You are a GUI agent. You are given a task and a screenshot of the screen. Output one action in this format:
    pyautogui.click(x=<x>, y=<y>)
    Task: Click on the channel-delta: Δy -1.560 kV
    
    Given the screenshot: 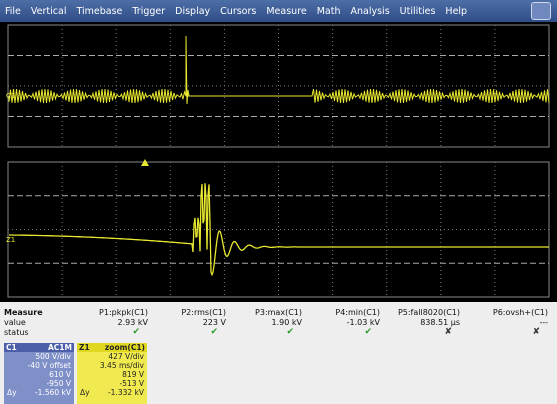 What is the action you would take?
    pyautogui.click(x=39, y=392)
    